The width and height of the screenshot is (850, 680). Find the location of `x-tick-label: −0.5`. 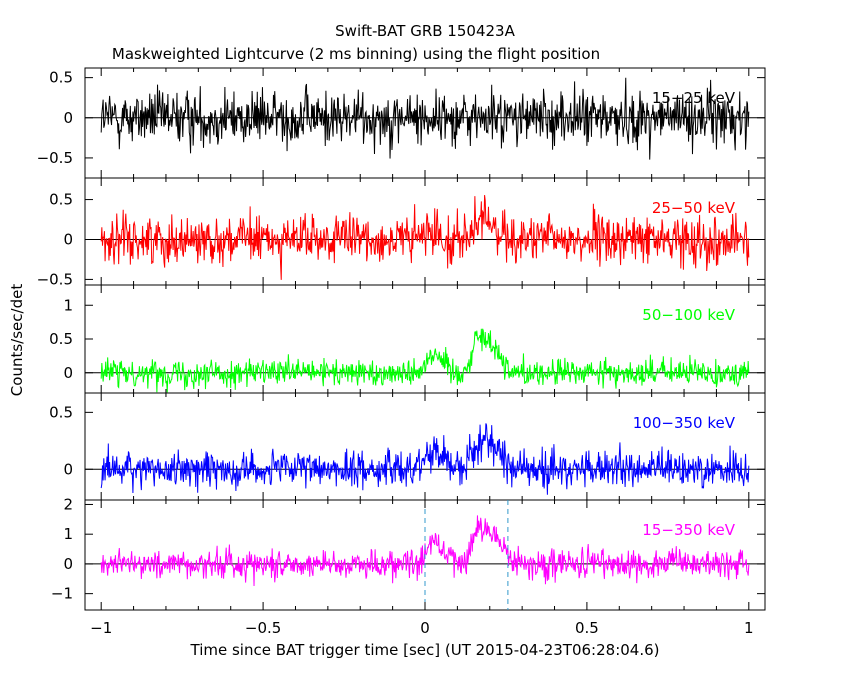

x-tick-label: −0.5 is located at coordinates (263, 628).